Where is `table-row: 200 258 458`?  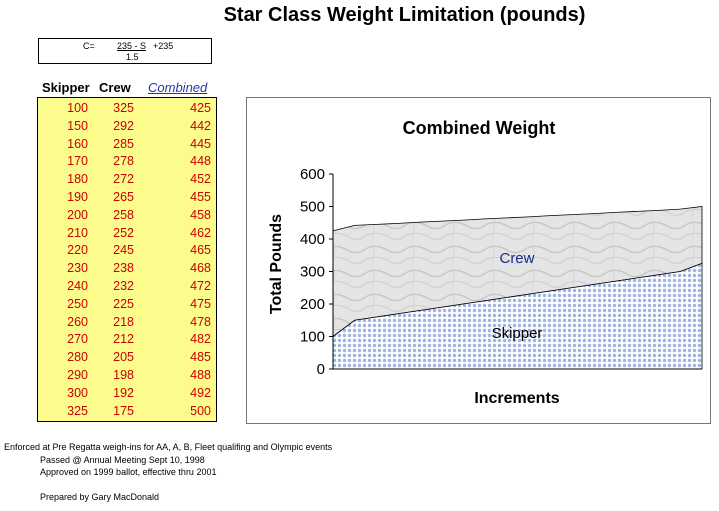 table-row: 200 258 458 is located at coordinates (127, 215).